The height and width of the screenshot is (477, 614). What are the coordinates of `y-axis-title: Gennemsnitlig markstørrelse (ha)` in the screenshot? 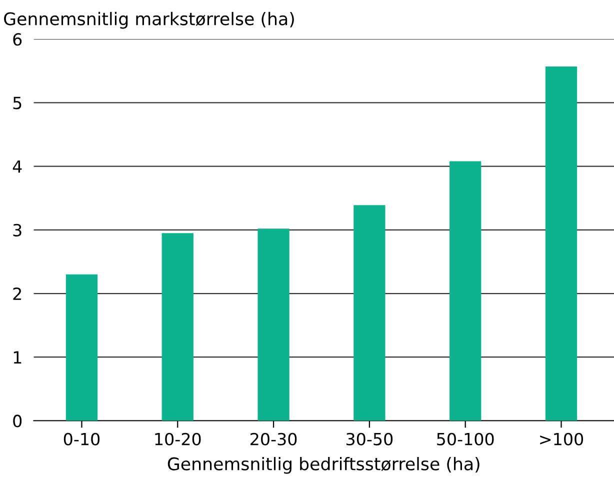 It's located at (149, 20).